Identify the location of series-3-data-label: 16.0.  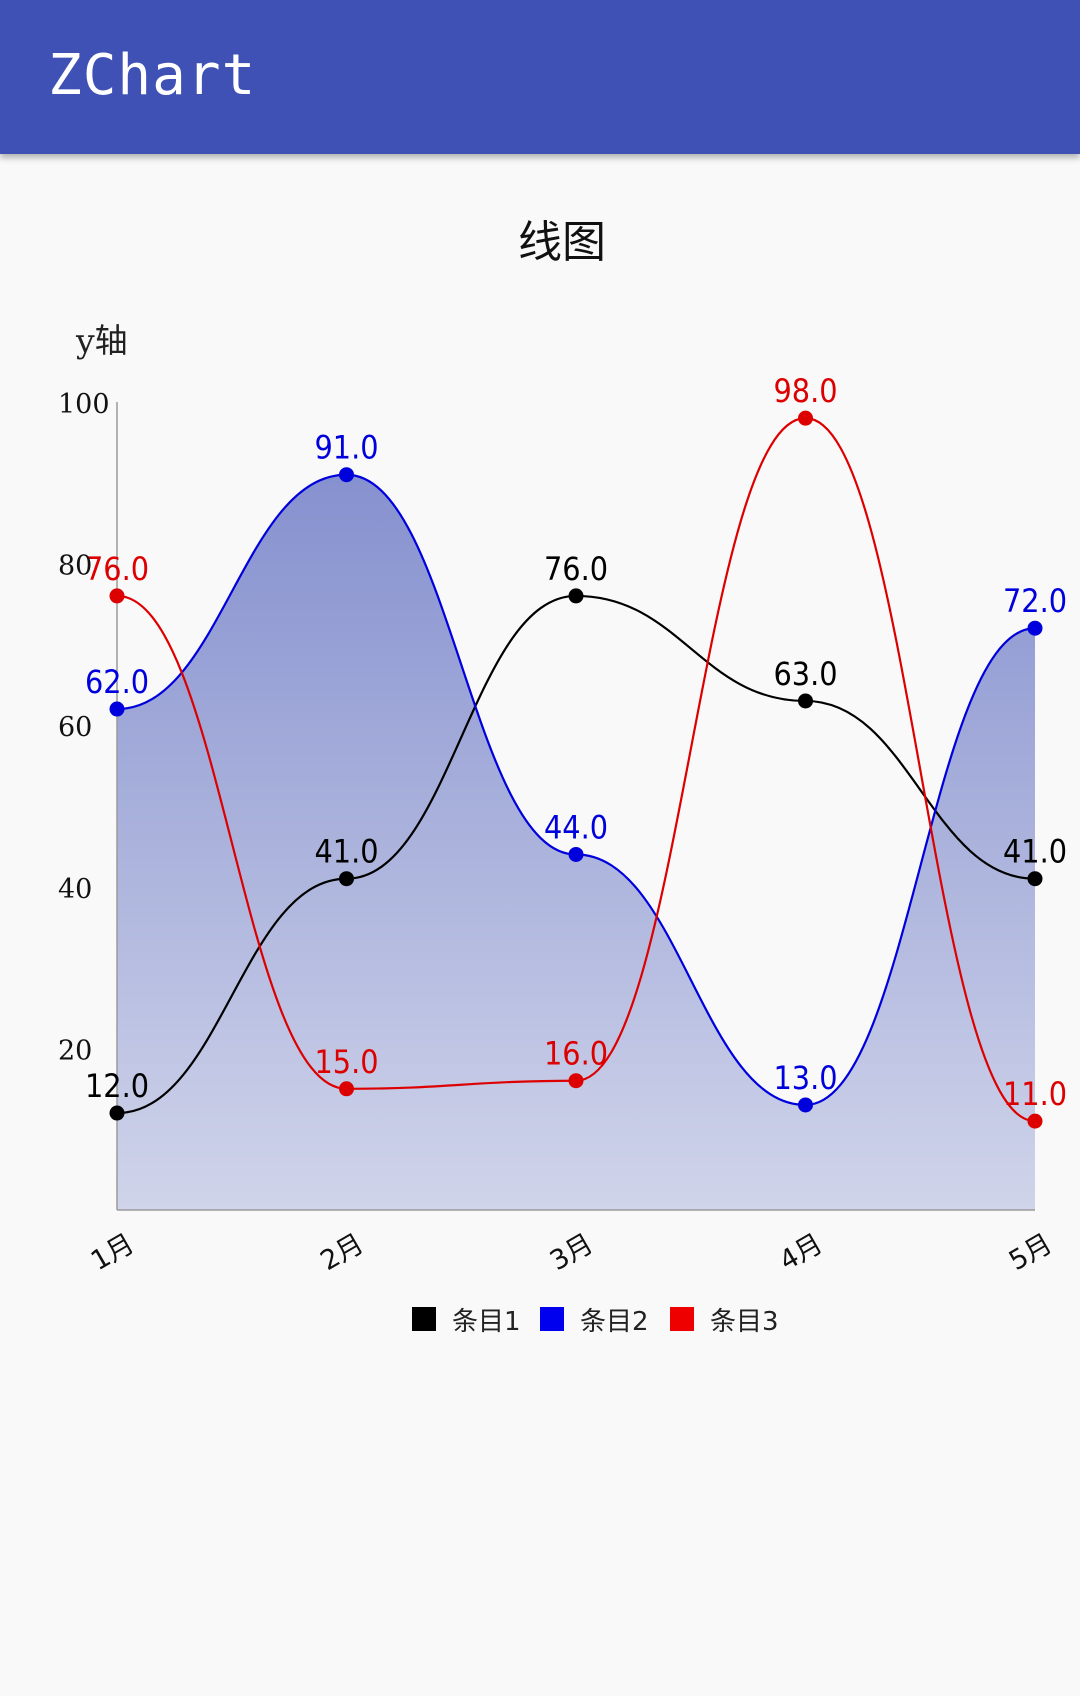
(576, 1054).